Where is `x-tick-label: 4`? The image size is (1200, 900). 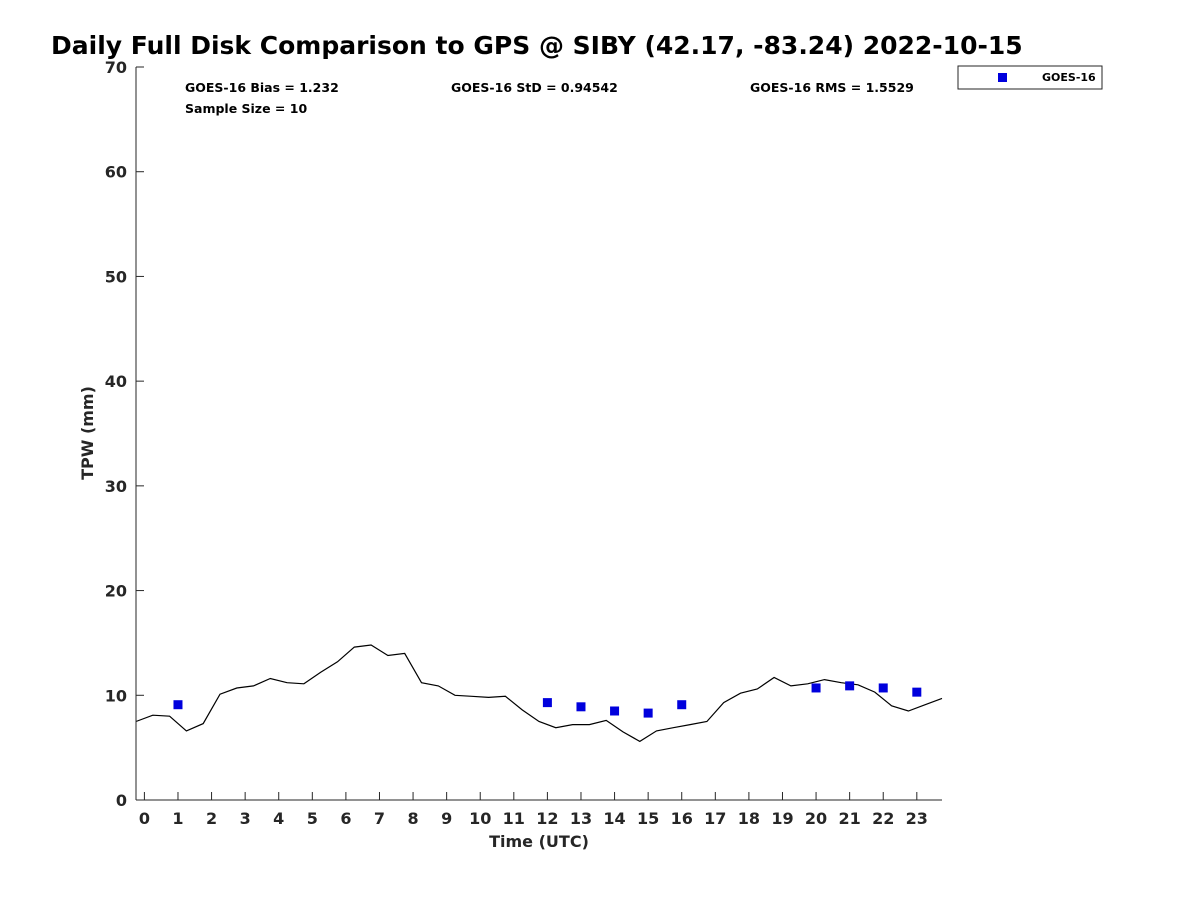 x-tick-label: 4 is located at coordinates (278, 818).